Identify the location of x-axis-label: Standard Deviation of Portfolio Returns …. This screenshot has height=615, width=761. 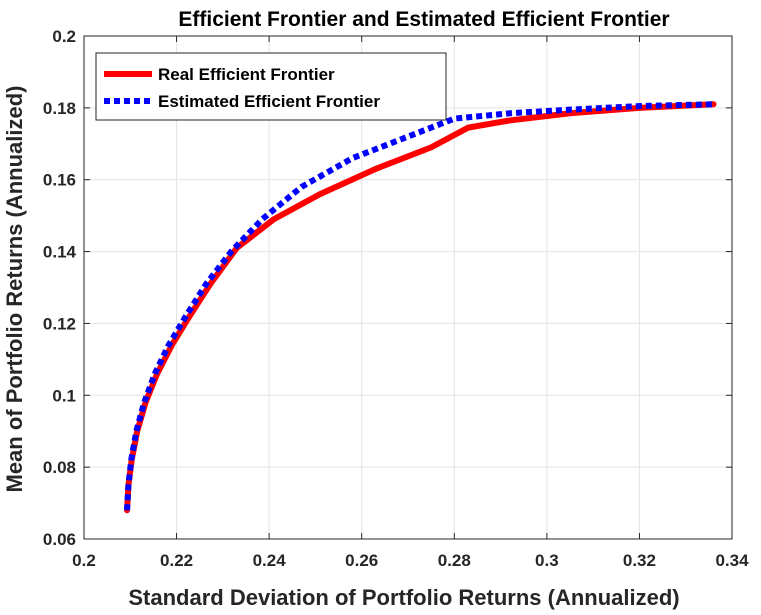
(403, 597).